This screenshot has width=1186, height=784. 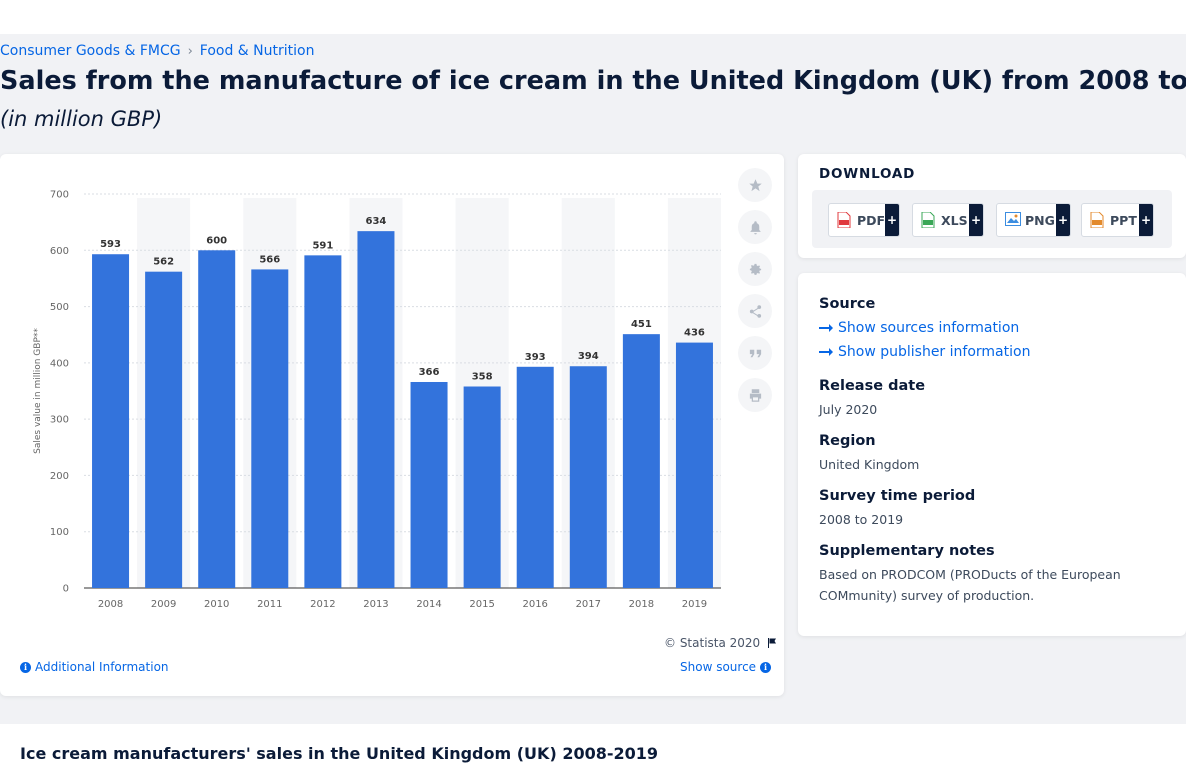 I want to click on region-heading: Region, so click(x=847, y=441).